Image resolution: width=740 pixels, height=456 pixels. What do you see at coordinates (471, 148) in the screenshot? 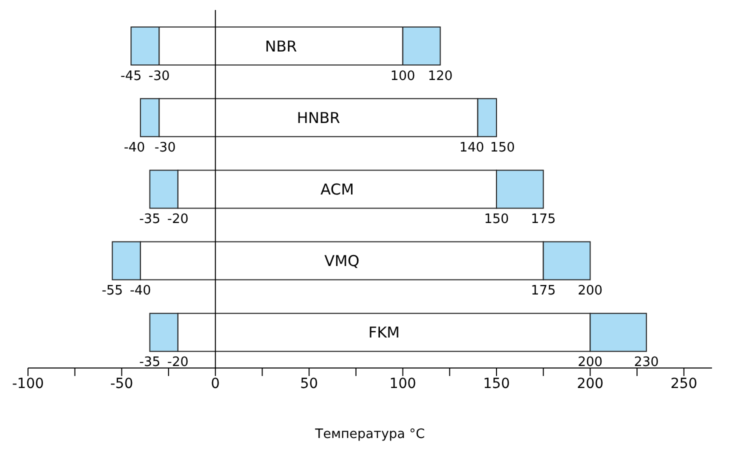
I see `annotation: 140` at bounding box center [471, 148].